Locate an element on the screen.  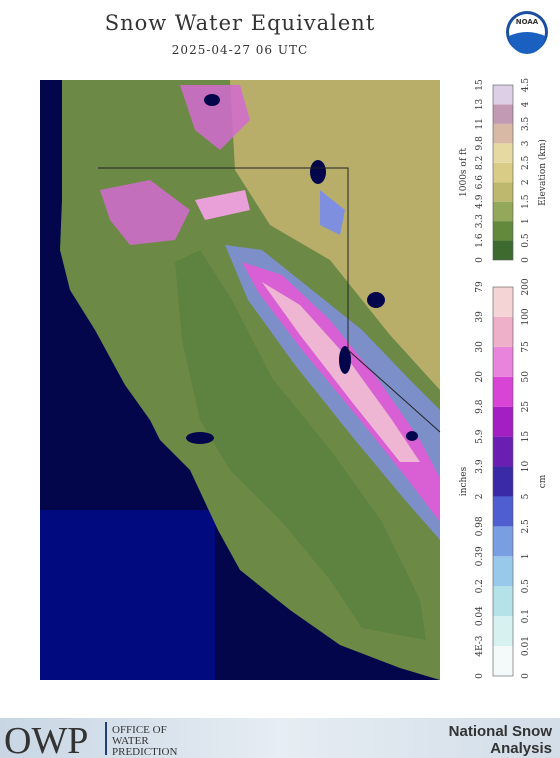
right-title: Elevation (km) is located at coordinates (542, 172).